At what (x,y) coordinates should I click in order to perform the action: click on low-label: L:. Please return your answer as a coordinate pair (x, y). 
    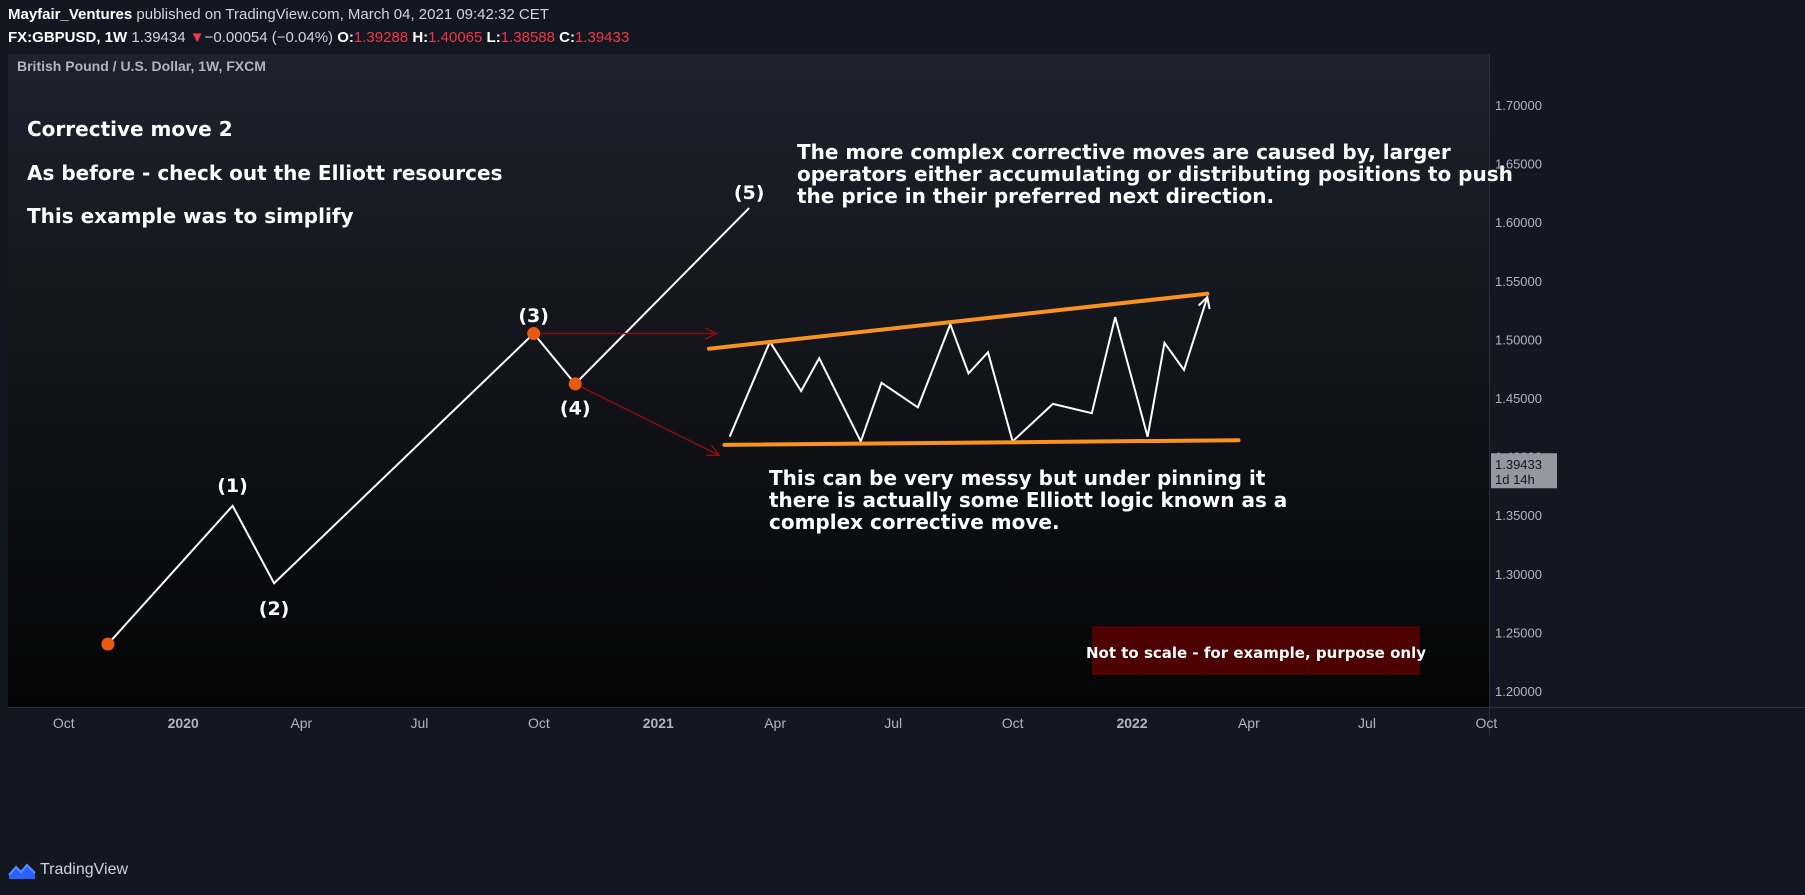
    Looking at the image, I should click on (493, 37).